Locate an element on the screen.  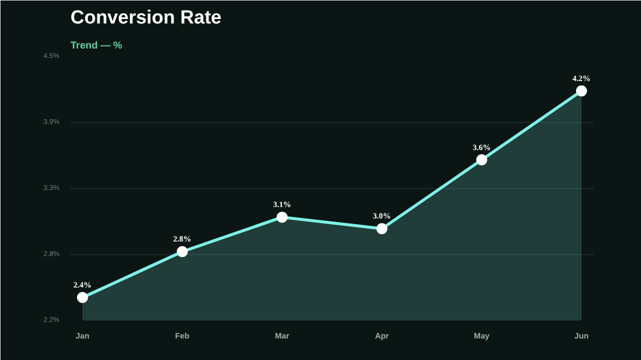
chart-title: Conversion Rate is located at coordinates (146, 18).